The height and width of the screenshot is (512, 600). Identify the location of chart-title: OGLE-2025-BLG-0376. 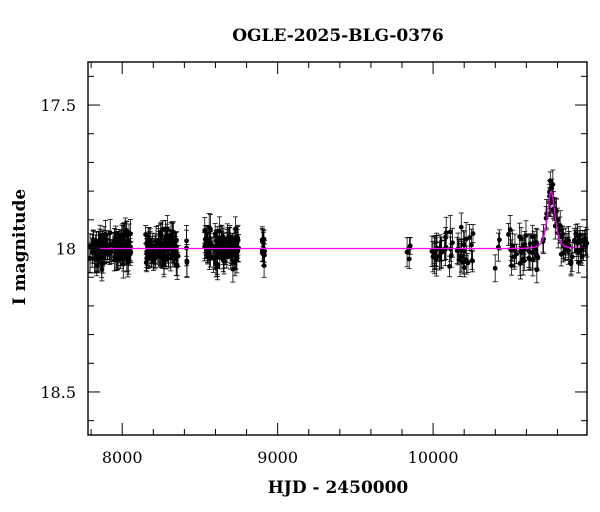
(338, 36).